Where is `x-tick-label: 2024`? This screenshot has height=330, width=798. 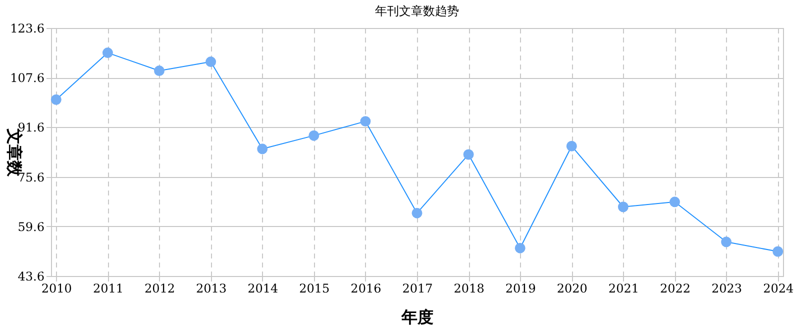 x-tick-label: 2024 is located at coordinates (778, 289).